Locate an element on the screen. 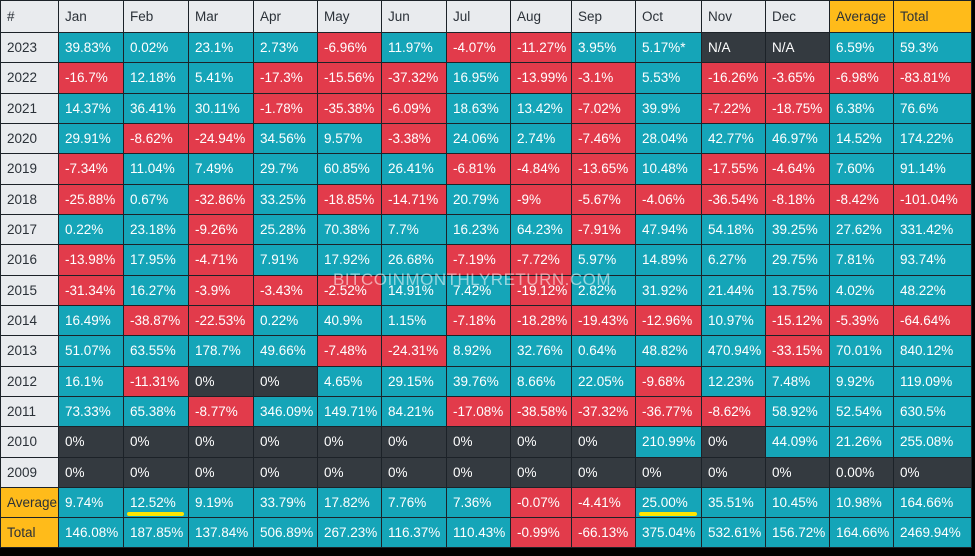 The image size is (975, 556). cell-2018-may: -18.85% is located at coordinates (349, 199).